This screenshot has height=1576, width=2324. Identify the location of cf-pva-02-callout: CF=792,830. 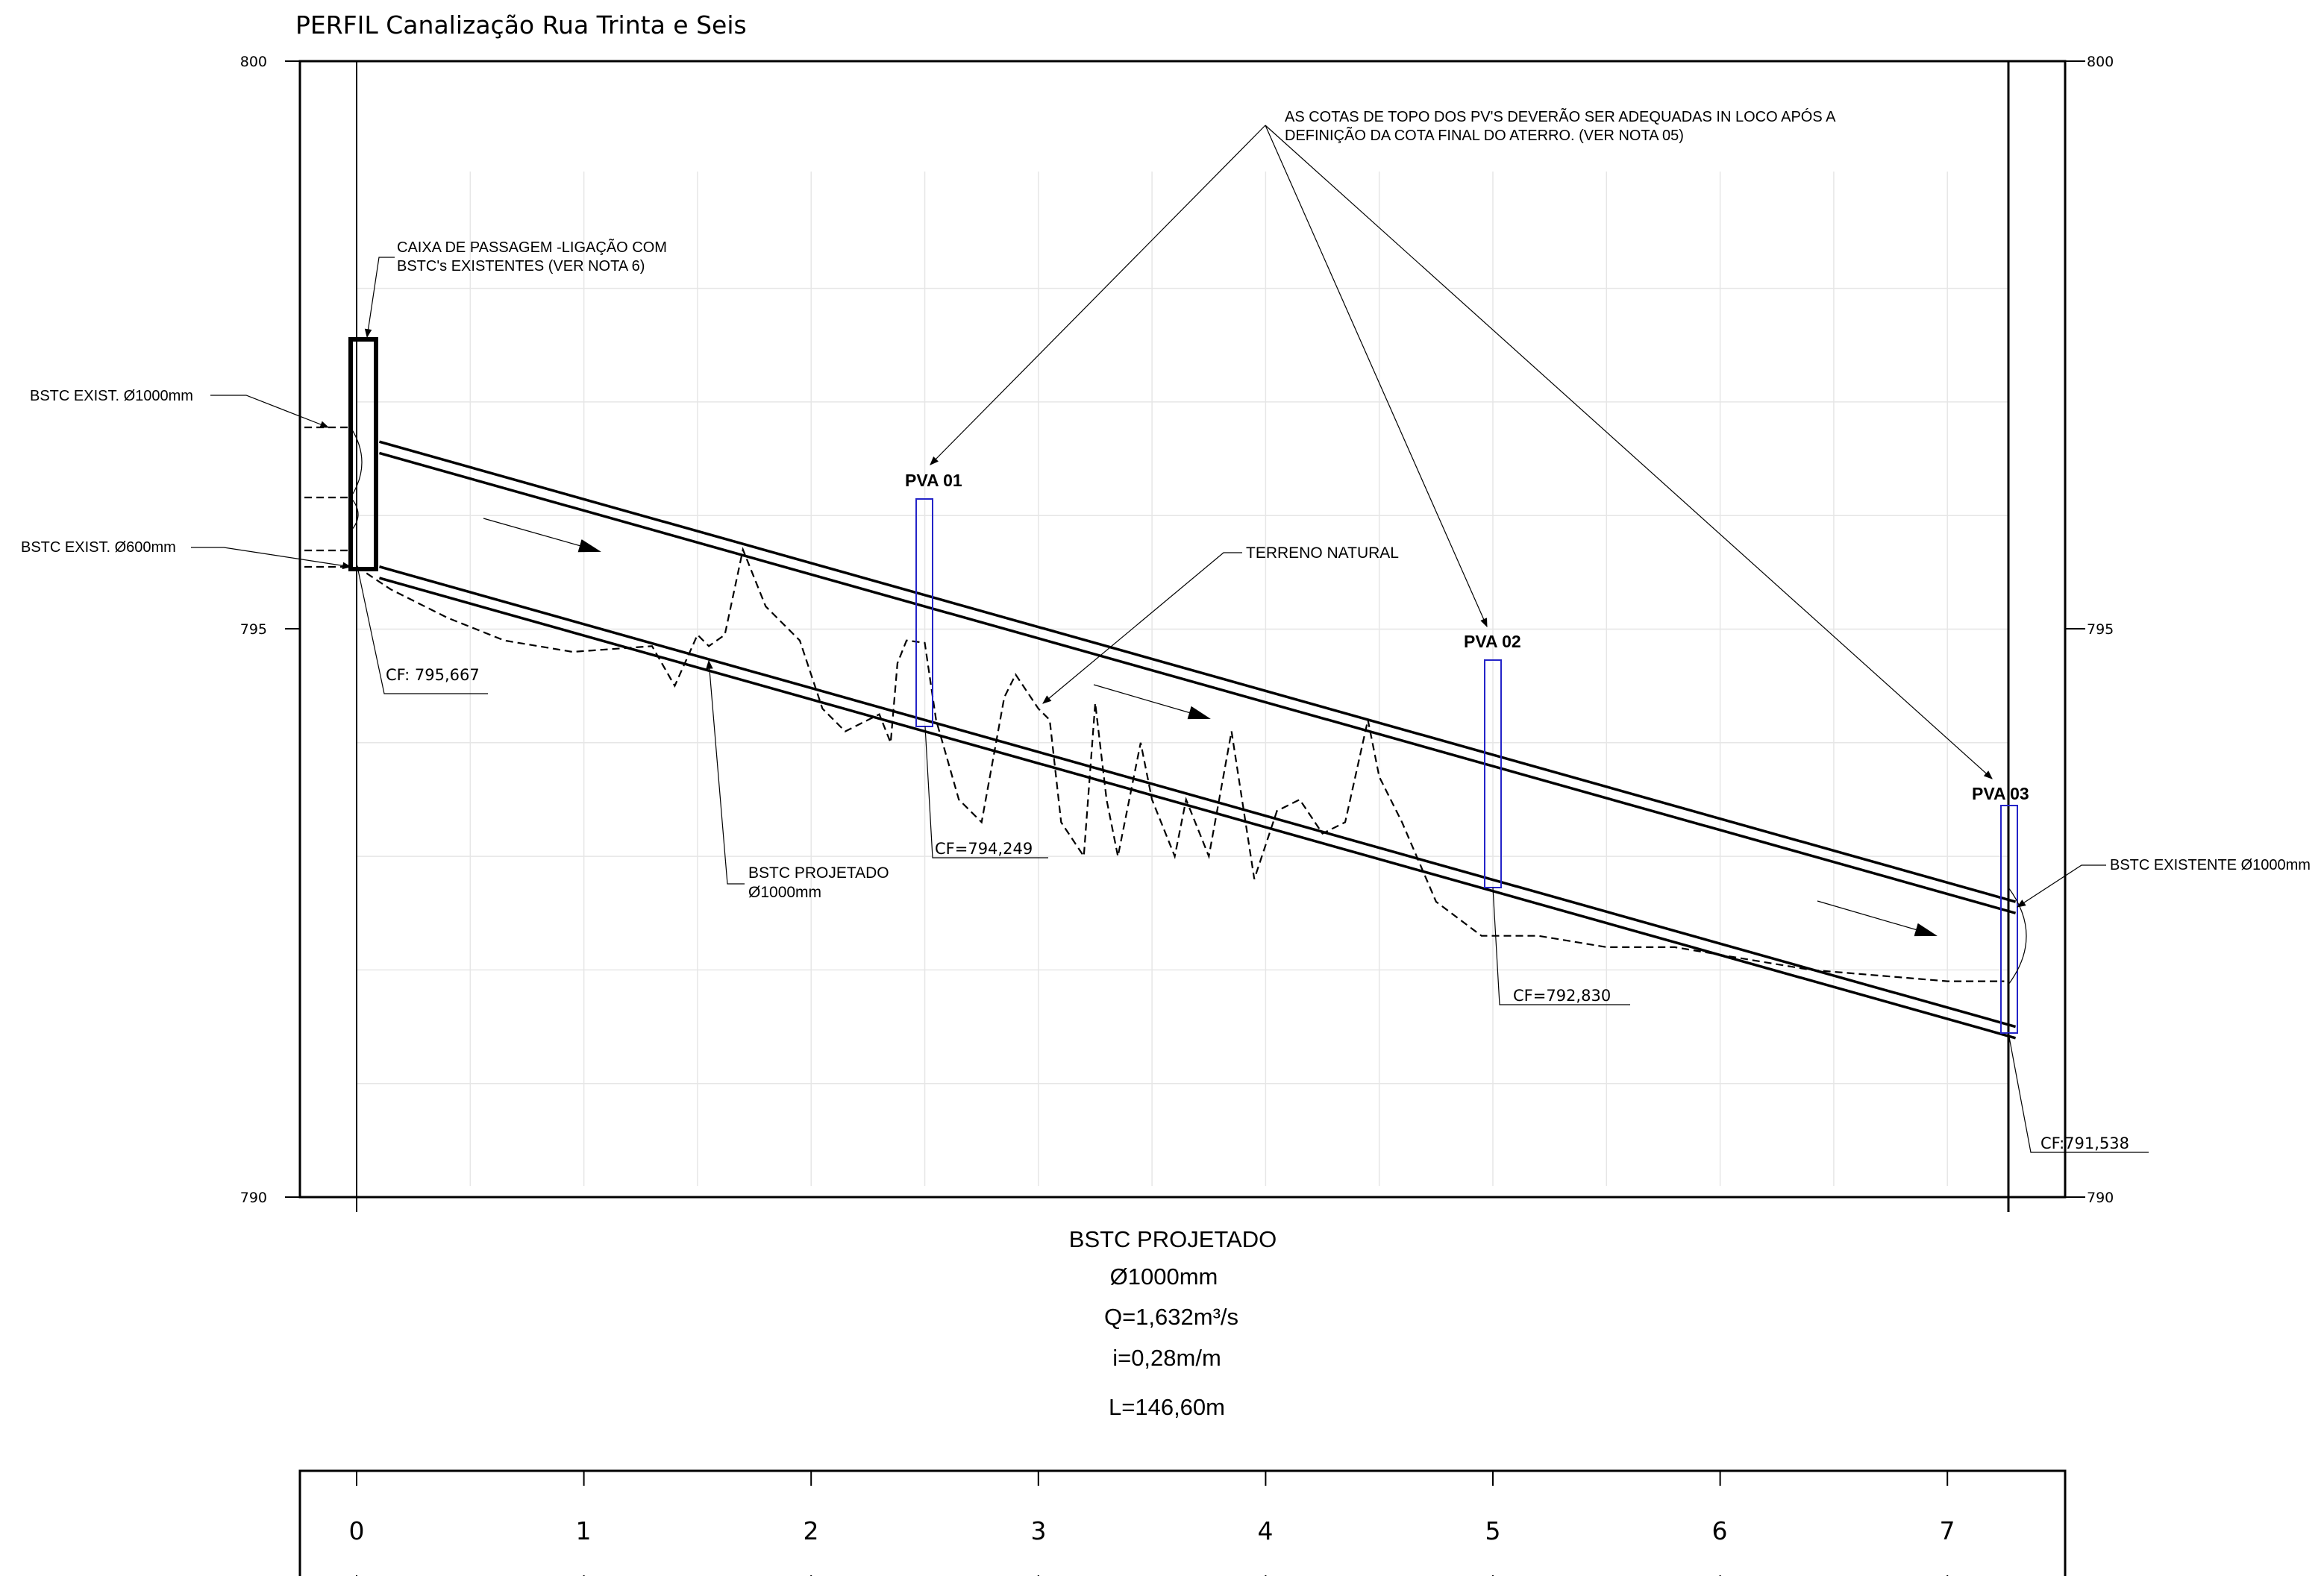
(1561, 946).